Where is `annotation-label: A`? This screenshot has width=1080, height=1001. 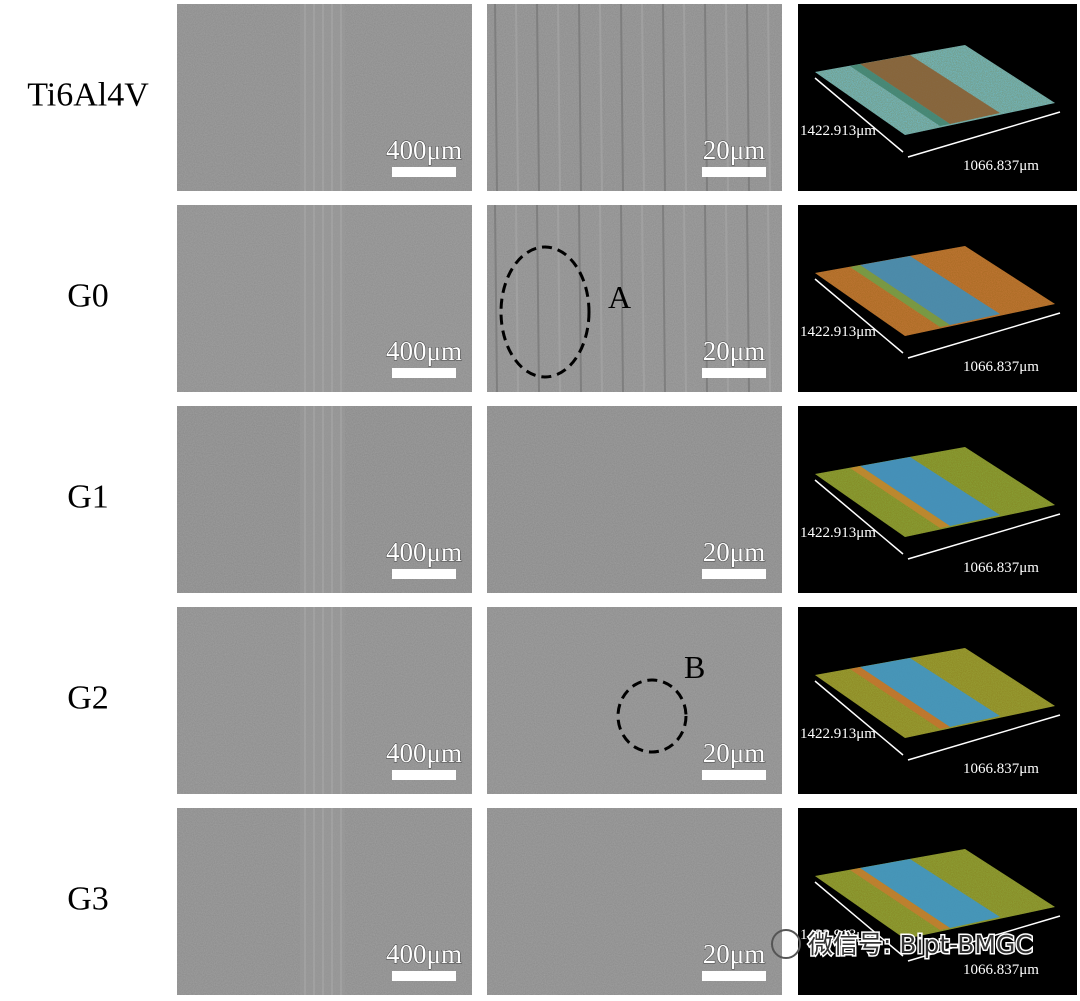 annotation-label: A is located at coordinates (619, 297).